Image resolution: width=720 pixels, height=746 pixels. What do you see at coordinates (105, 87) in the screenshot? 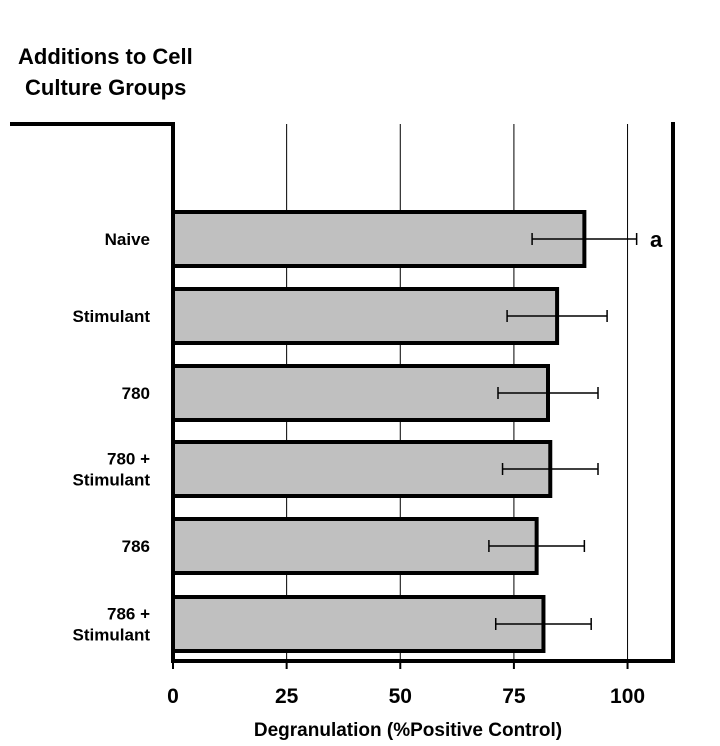
I see `chart-title-line: Culture Groups` at bounding box center [105, 87].